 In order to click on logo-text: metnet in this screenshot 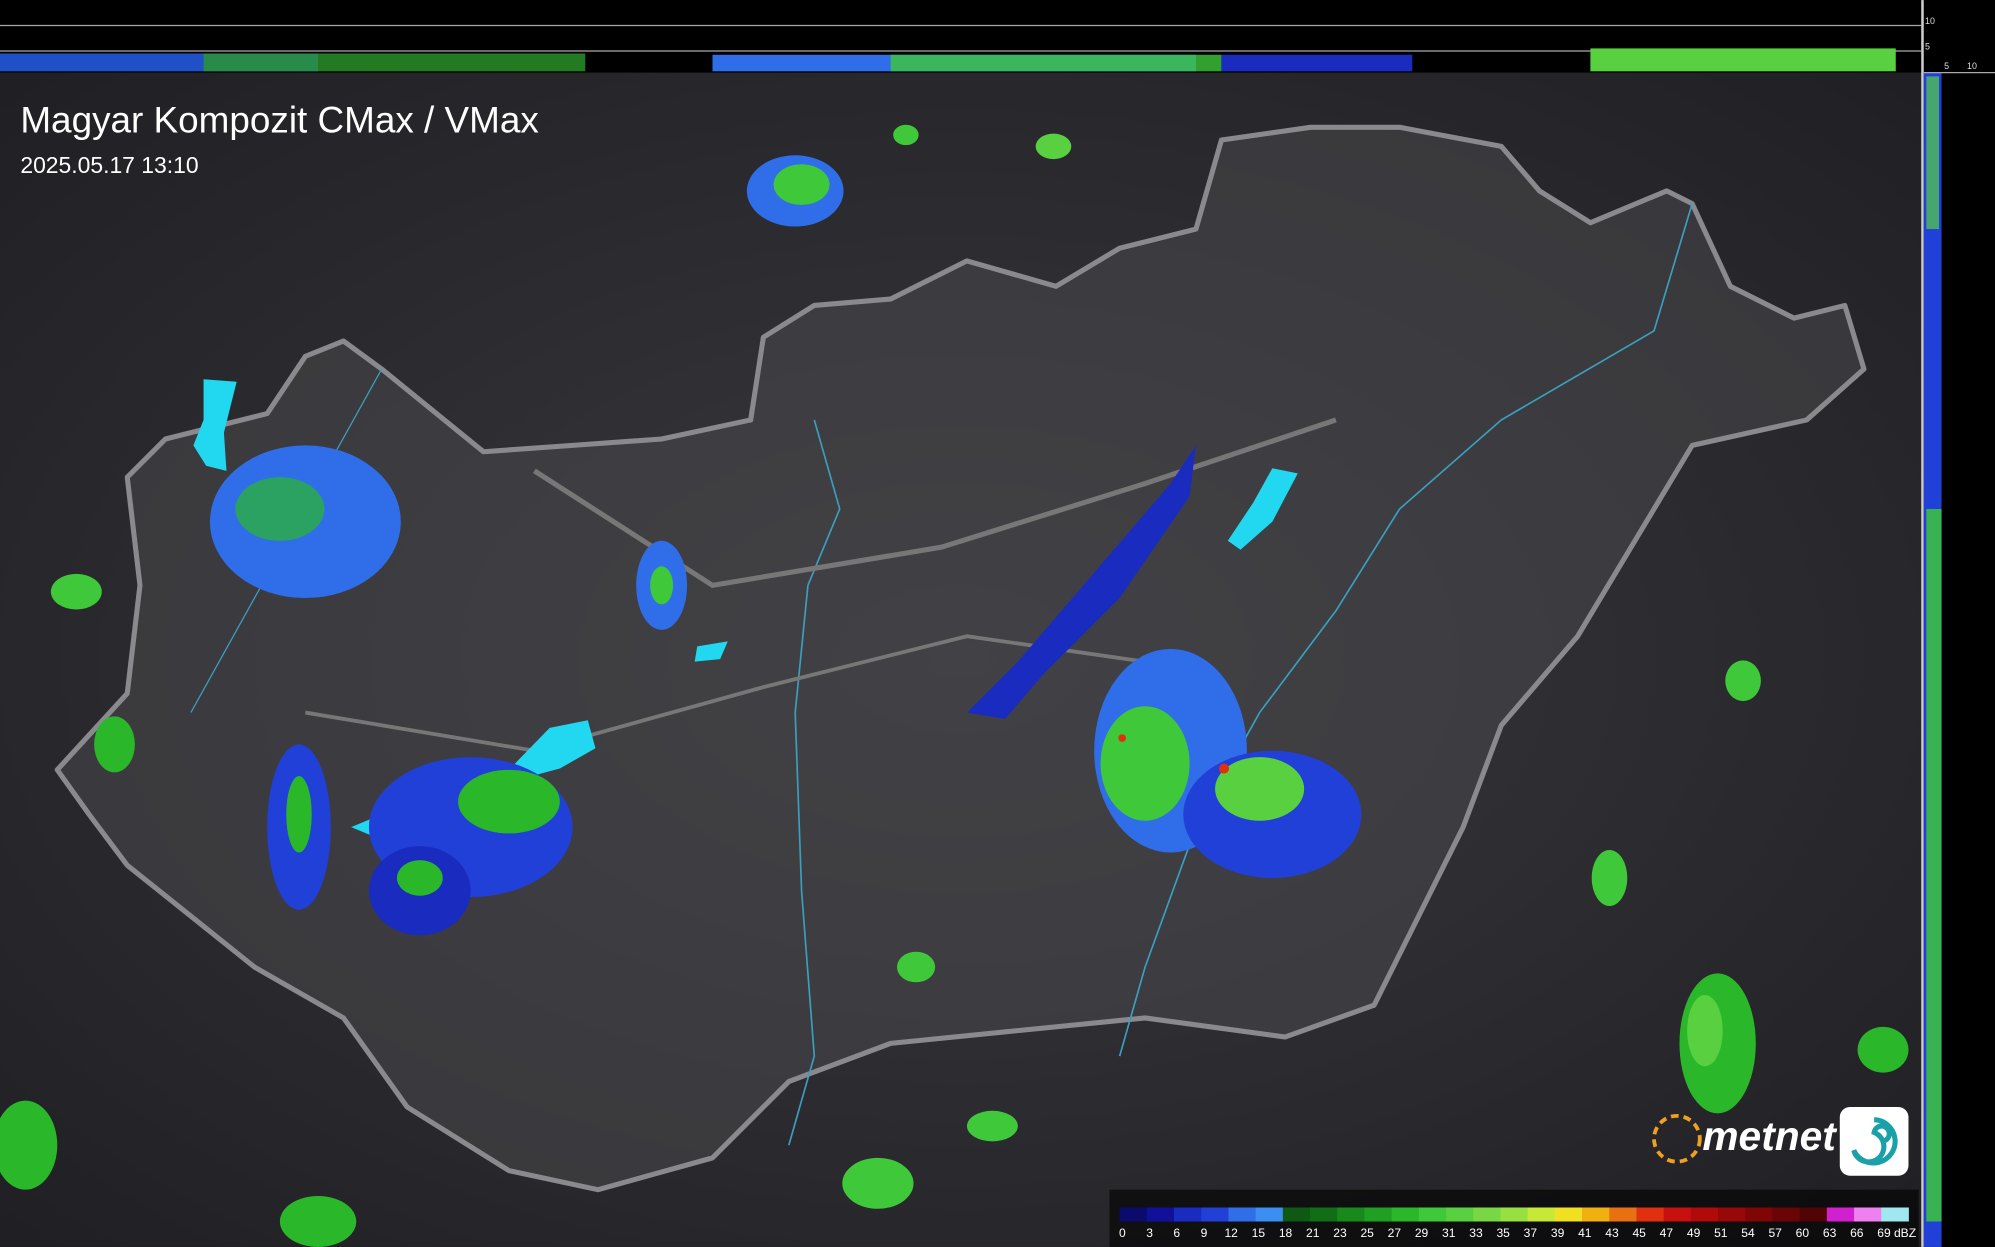, I will do `click(1769, 1136)`.